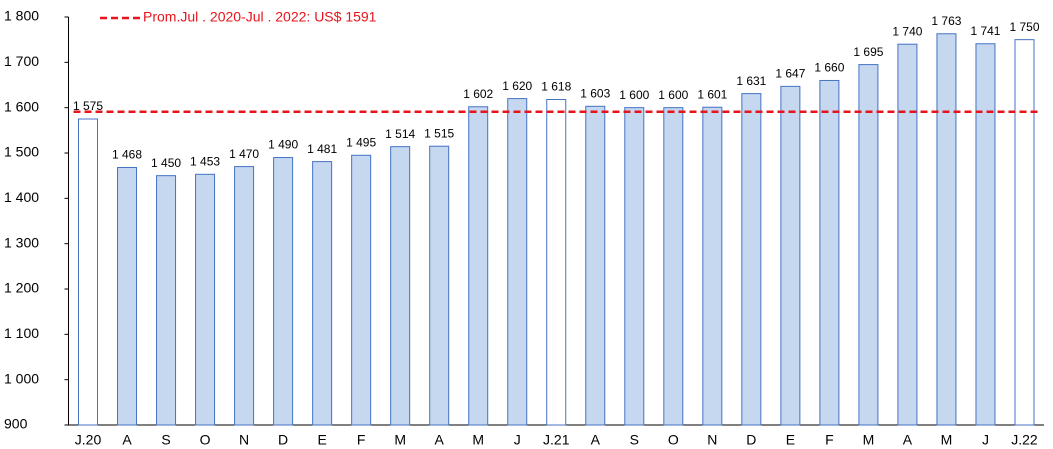  I want to click on value-label: 1 514, so click(400, 134).